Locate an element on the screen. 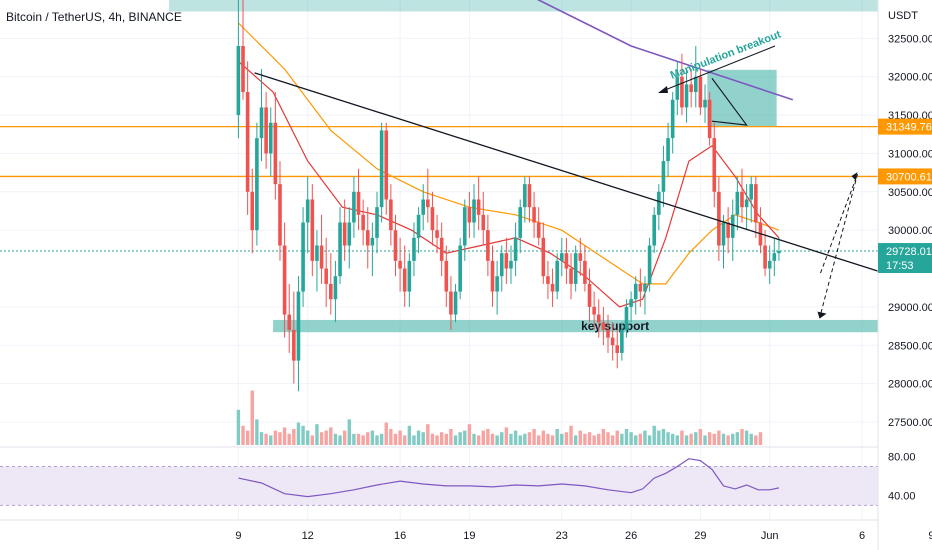 Image resolution: width=932 pixels, height=550 pixels. projection-path is located at coordinates (839, 244).